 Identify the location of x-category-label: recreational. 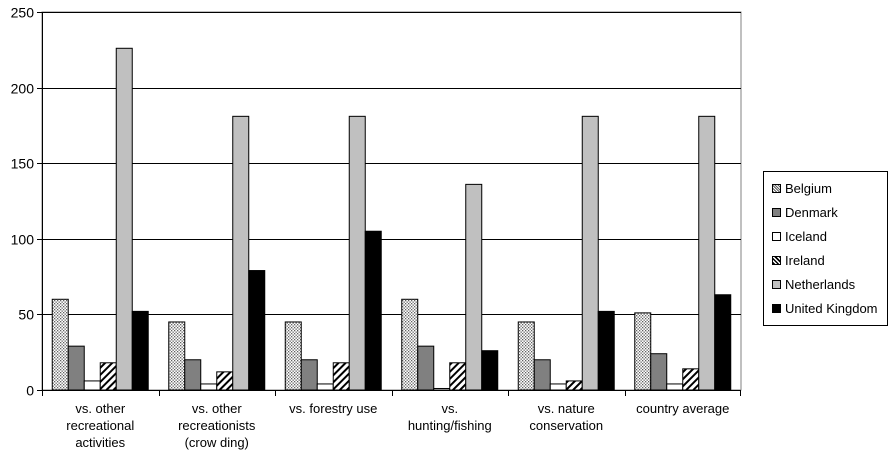
(100, 425).